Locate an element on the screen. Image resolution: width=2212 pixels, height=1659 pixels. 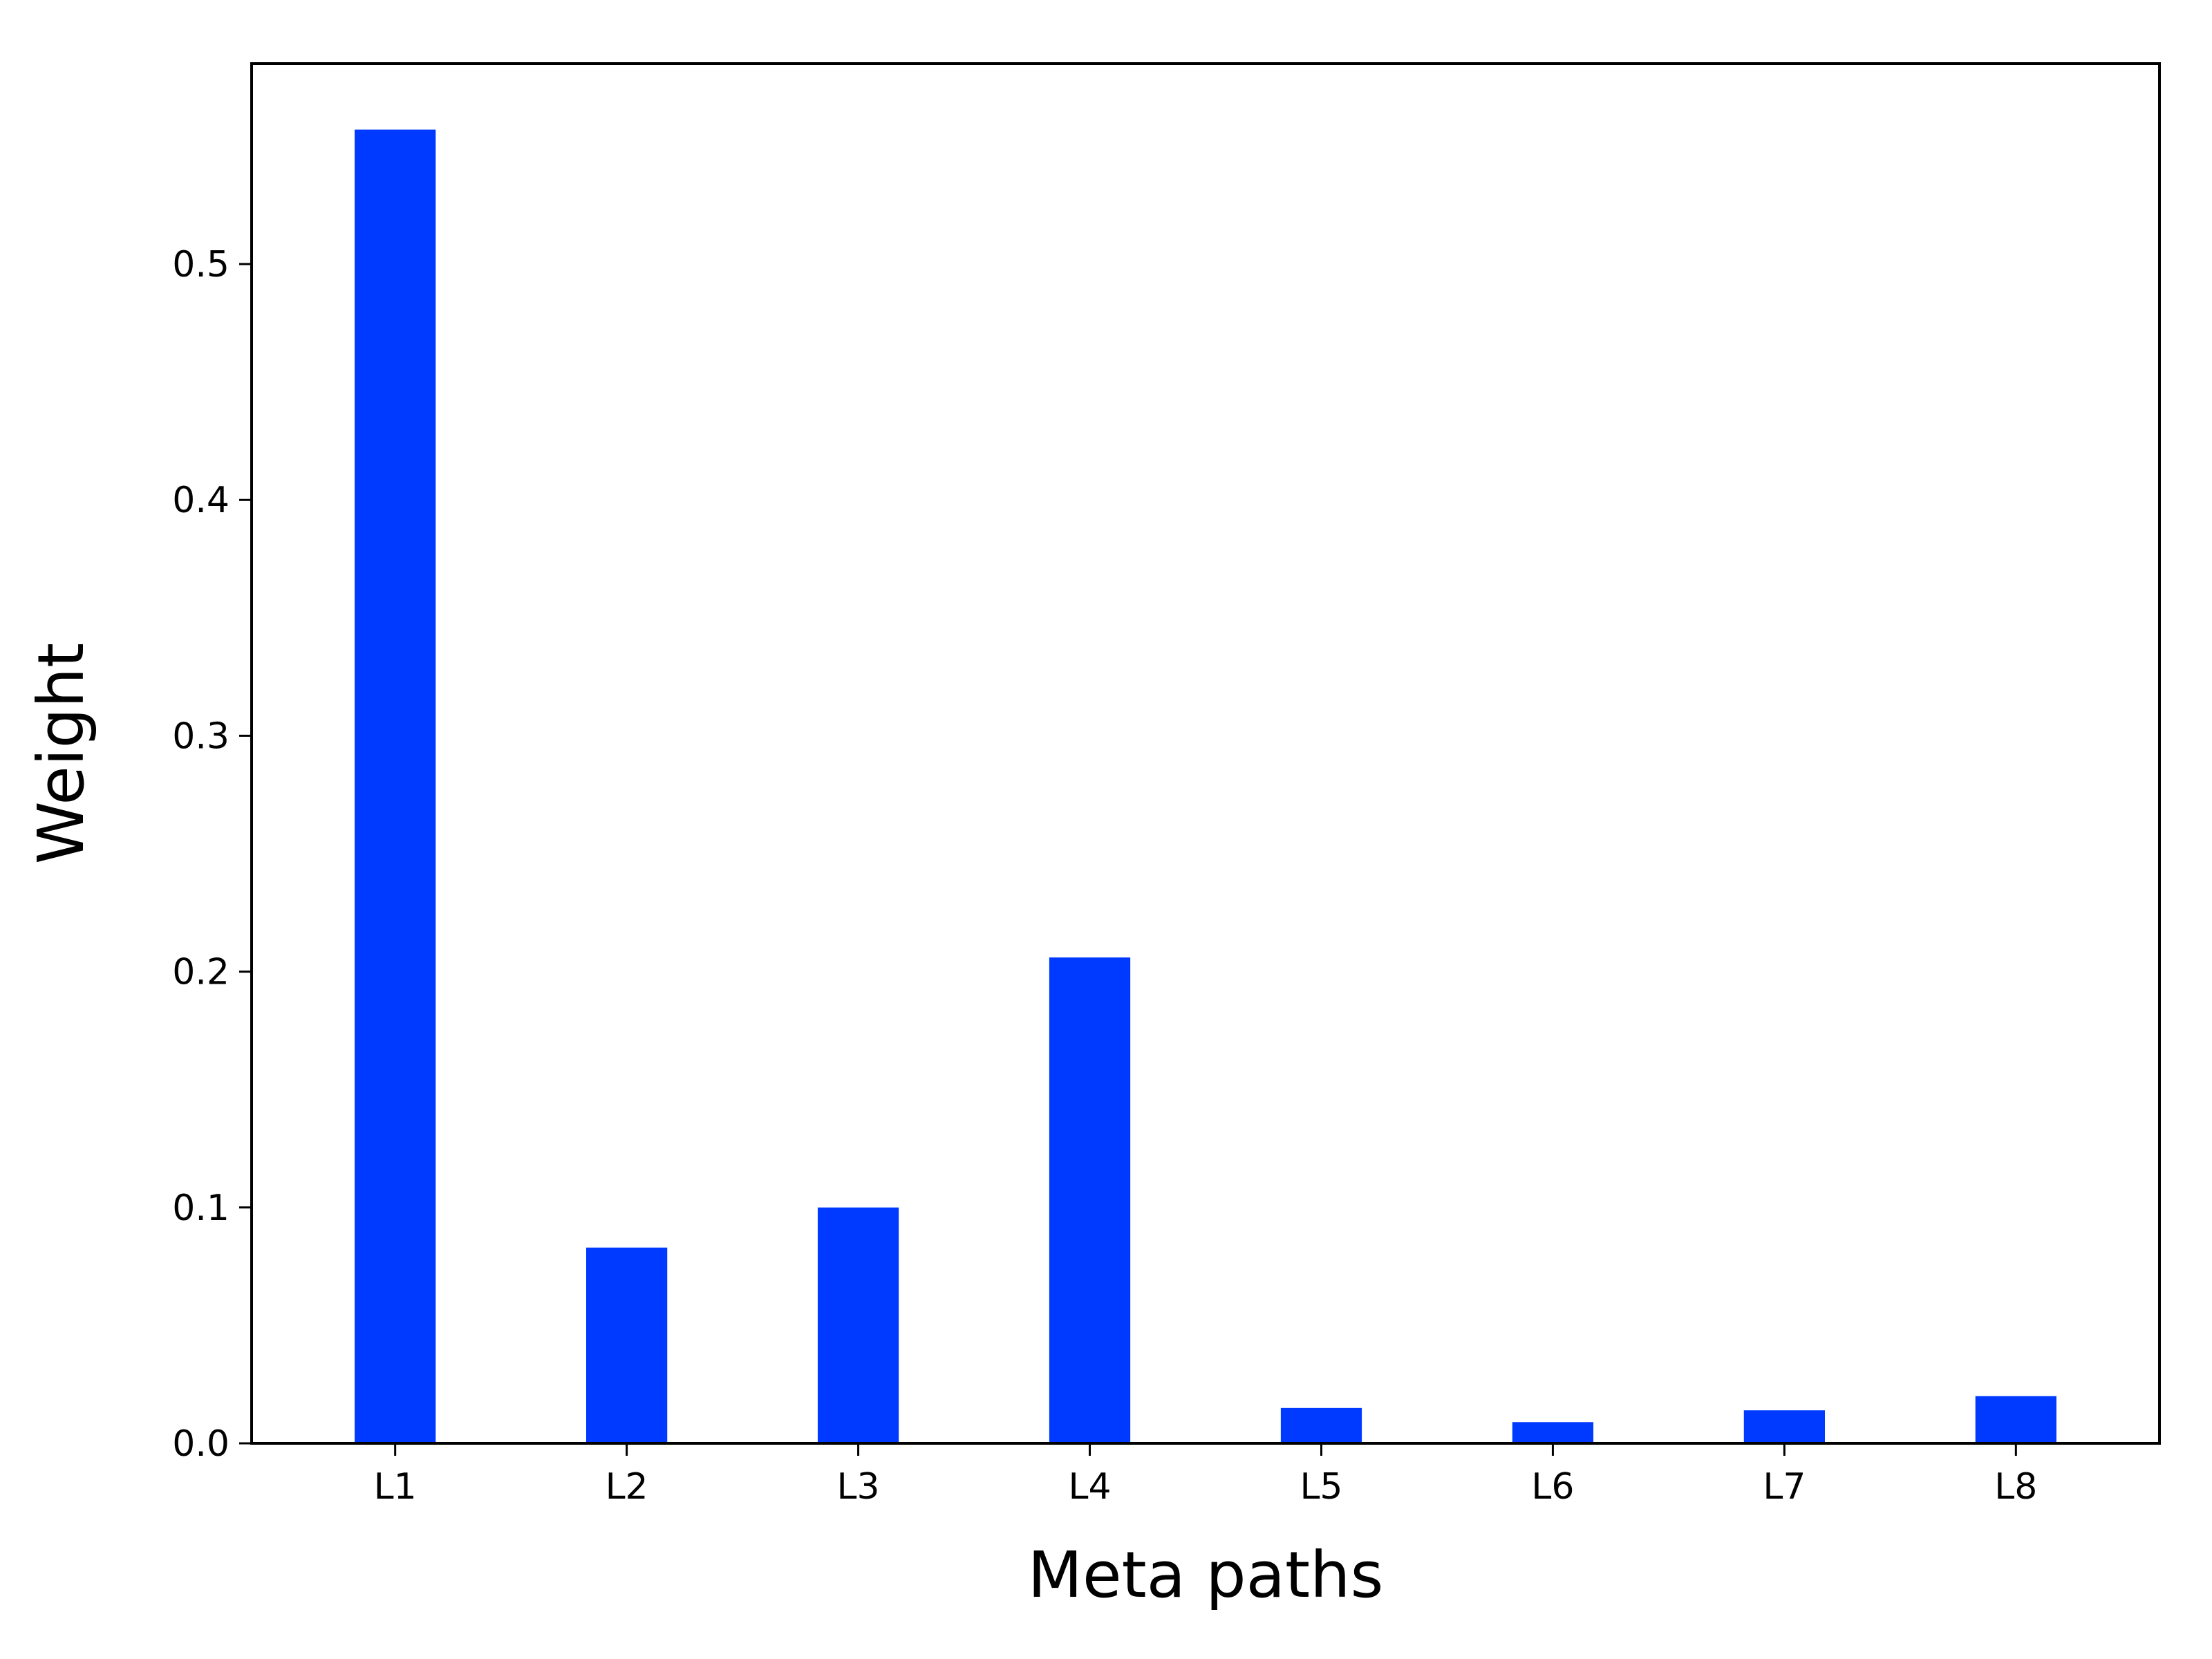
y-tick-label: 0.2 is located at coordinates (201, 972).